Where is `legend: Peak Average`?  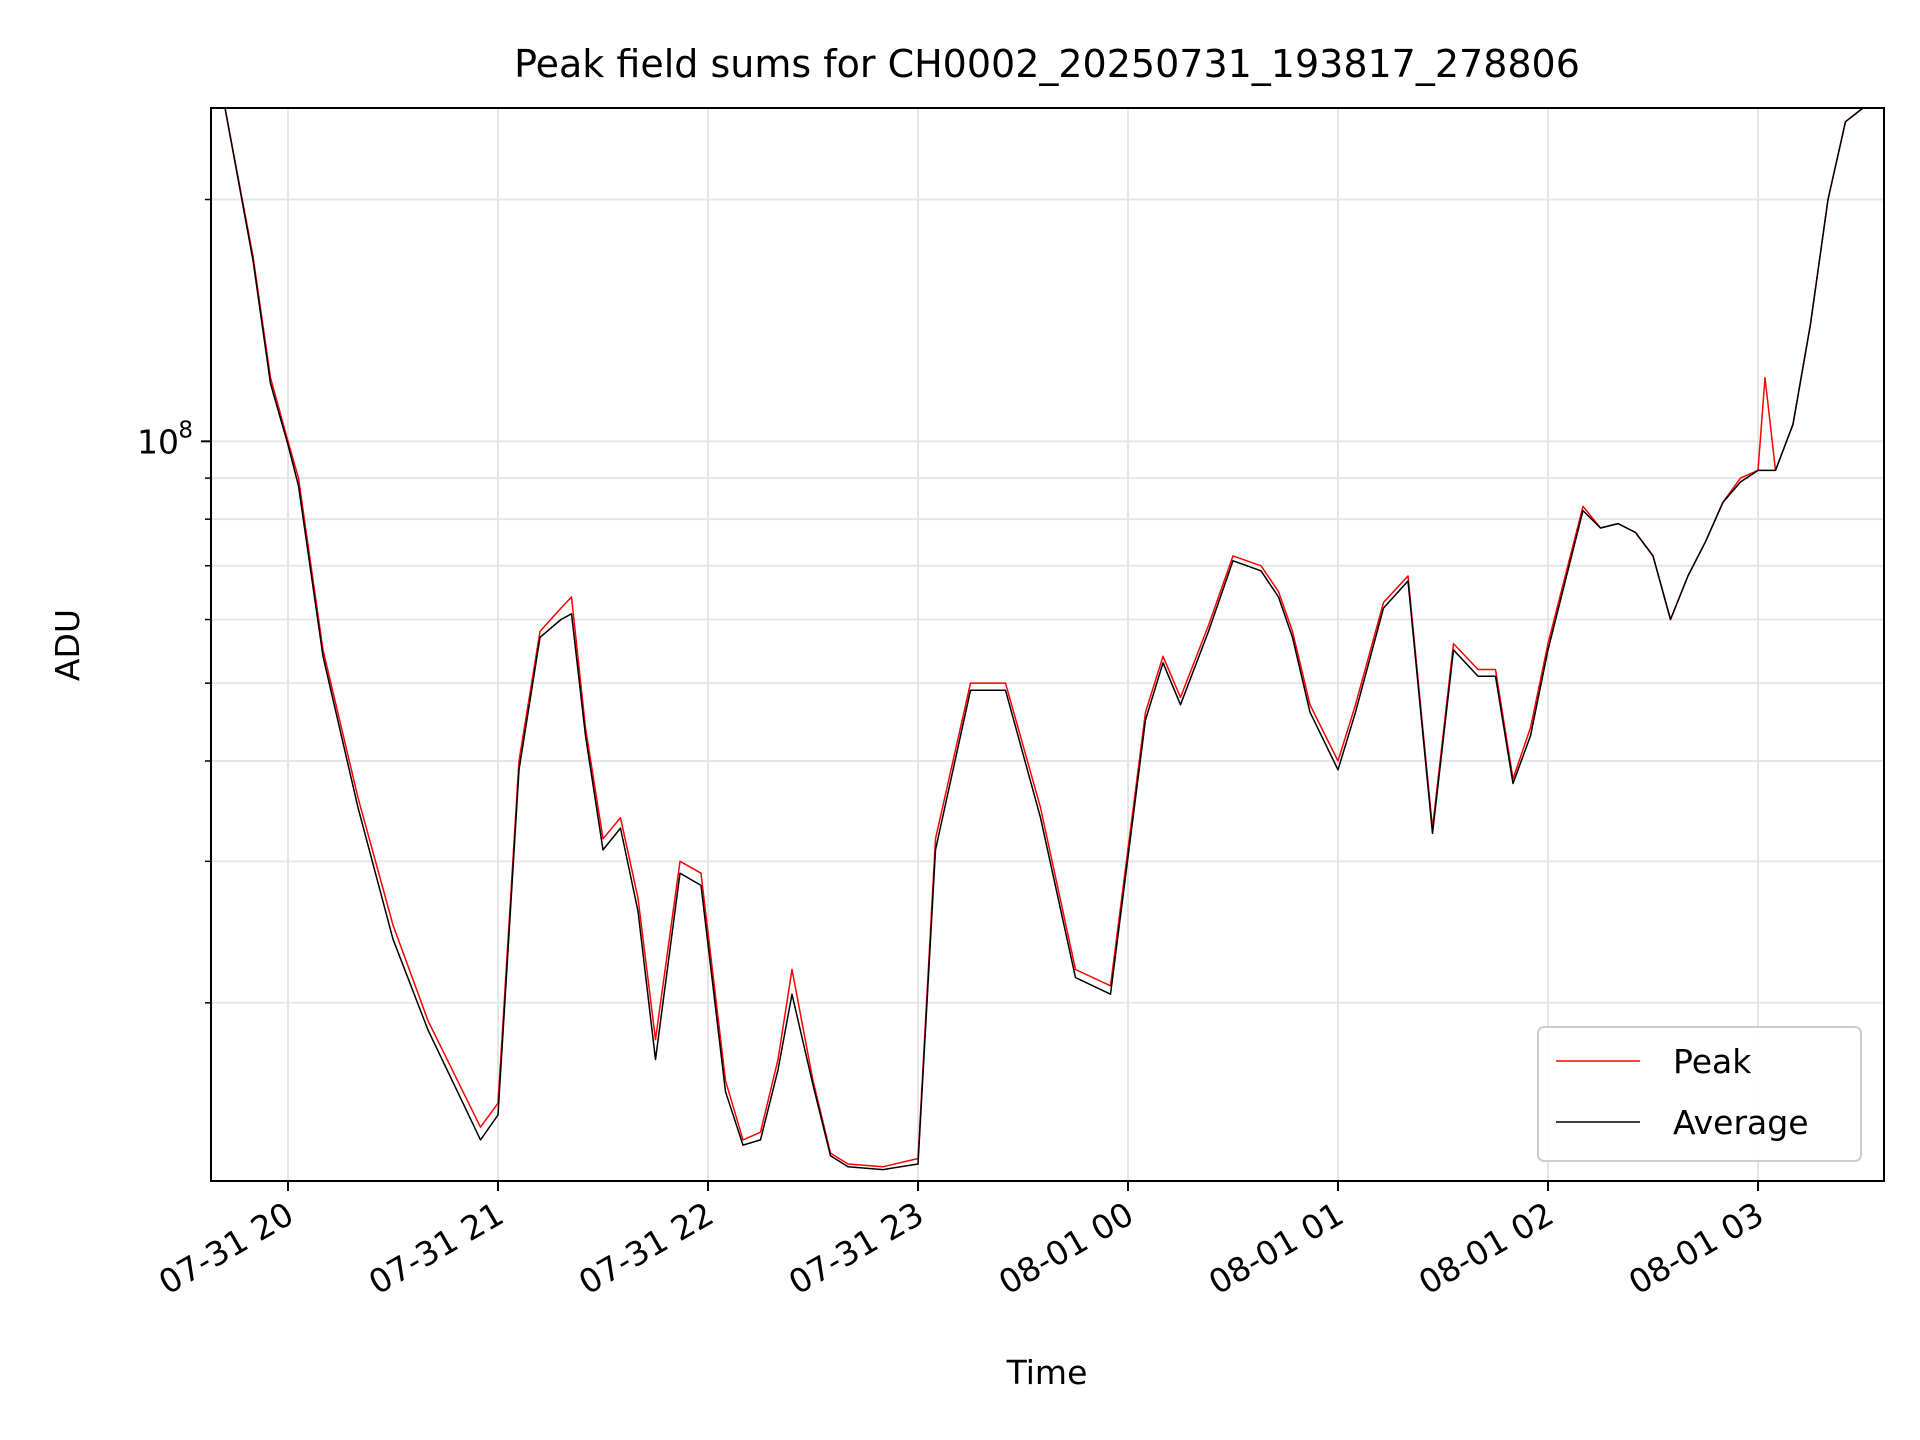 legend: Peak Average is located at coordinates (1699, 1094).